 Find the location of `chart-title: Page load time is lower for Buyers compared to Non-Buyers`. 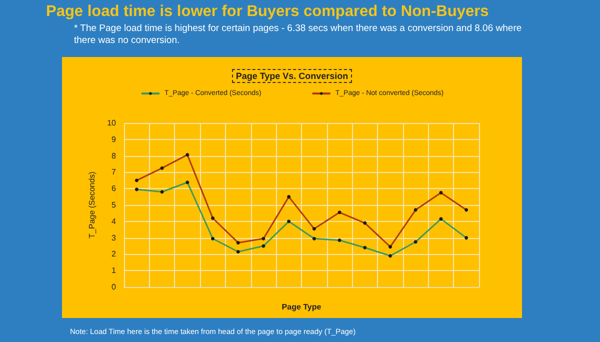

chart-title: Page load time is lower for Buyers compared to Non-Buyers is located at coordinates (267, 12).